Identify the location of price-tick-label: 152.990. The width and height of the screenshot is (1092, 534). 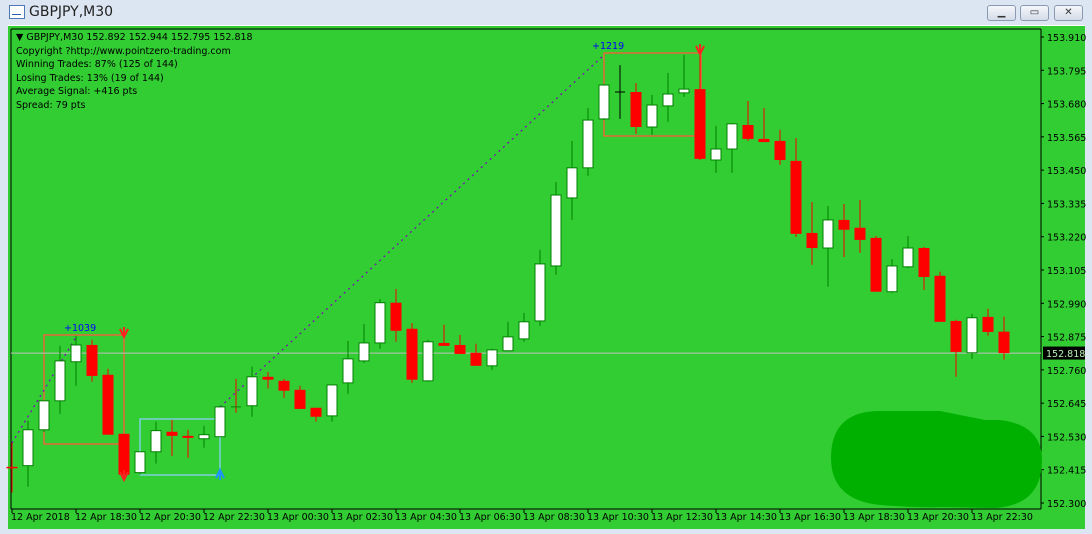
(1066, 304).